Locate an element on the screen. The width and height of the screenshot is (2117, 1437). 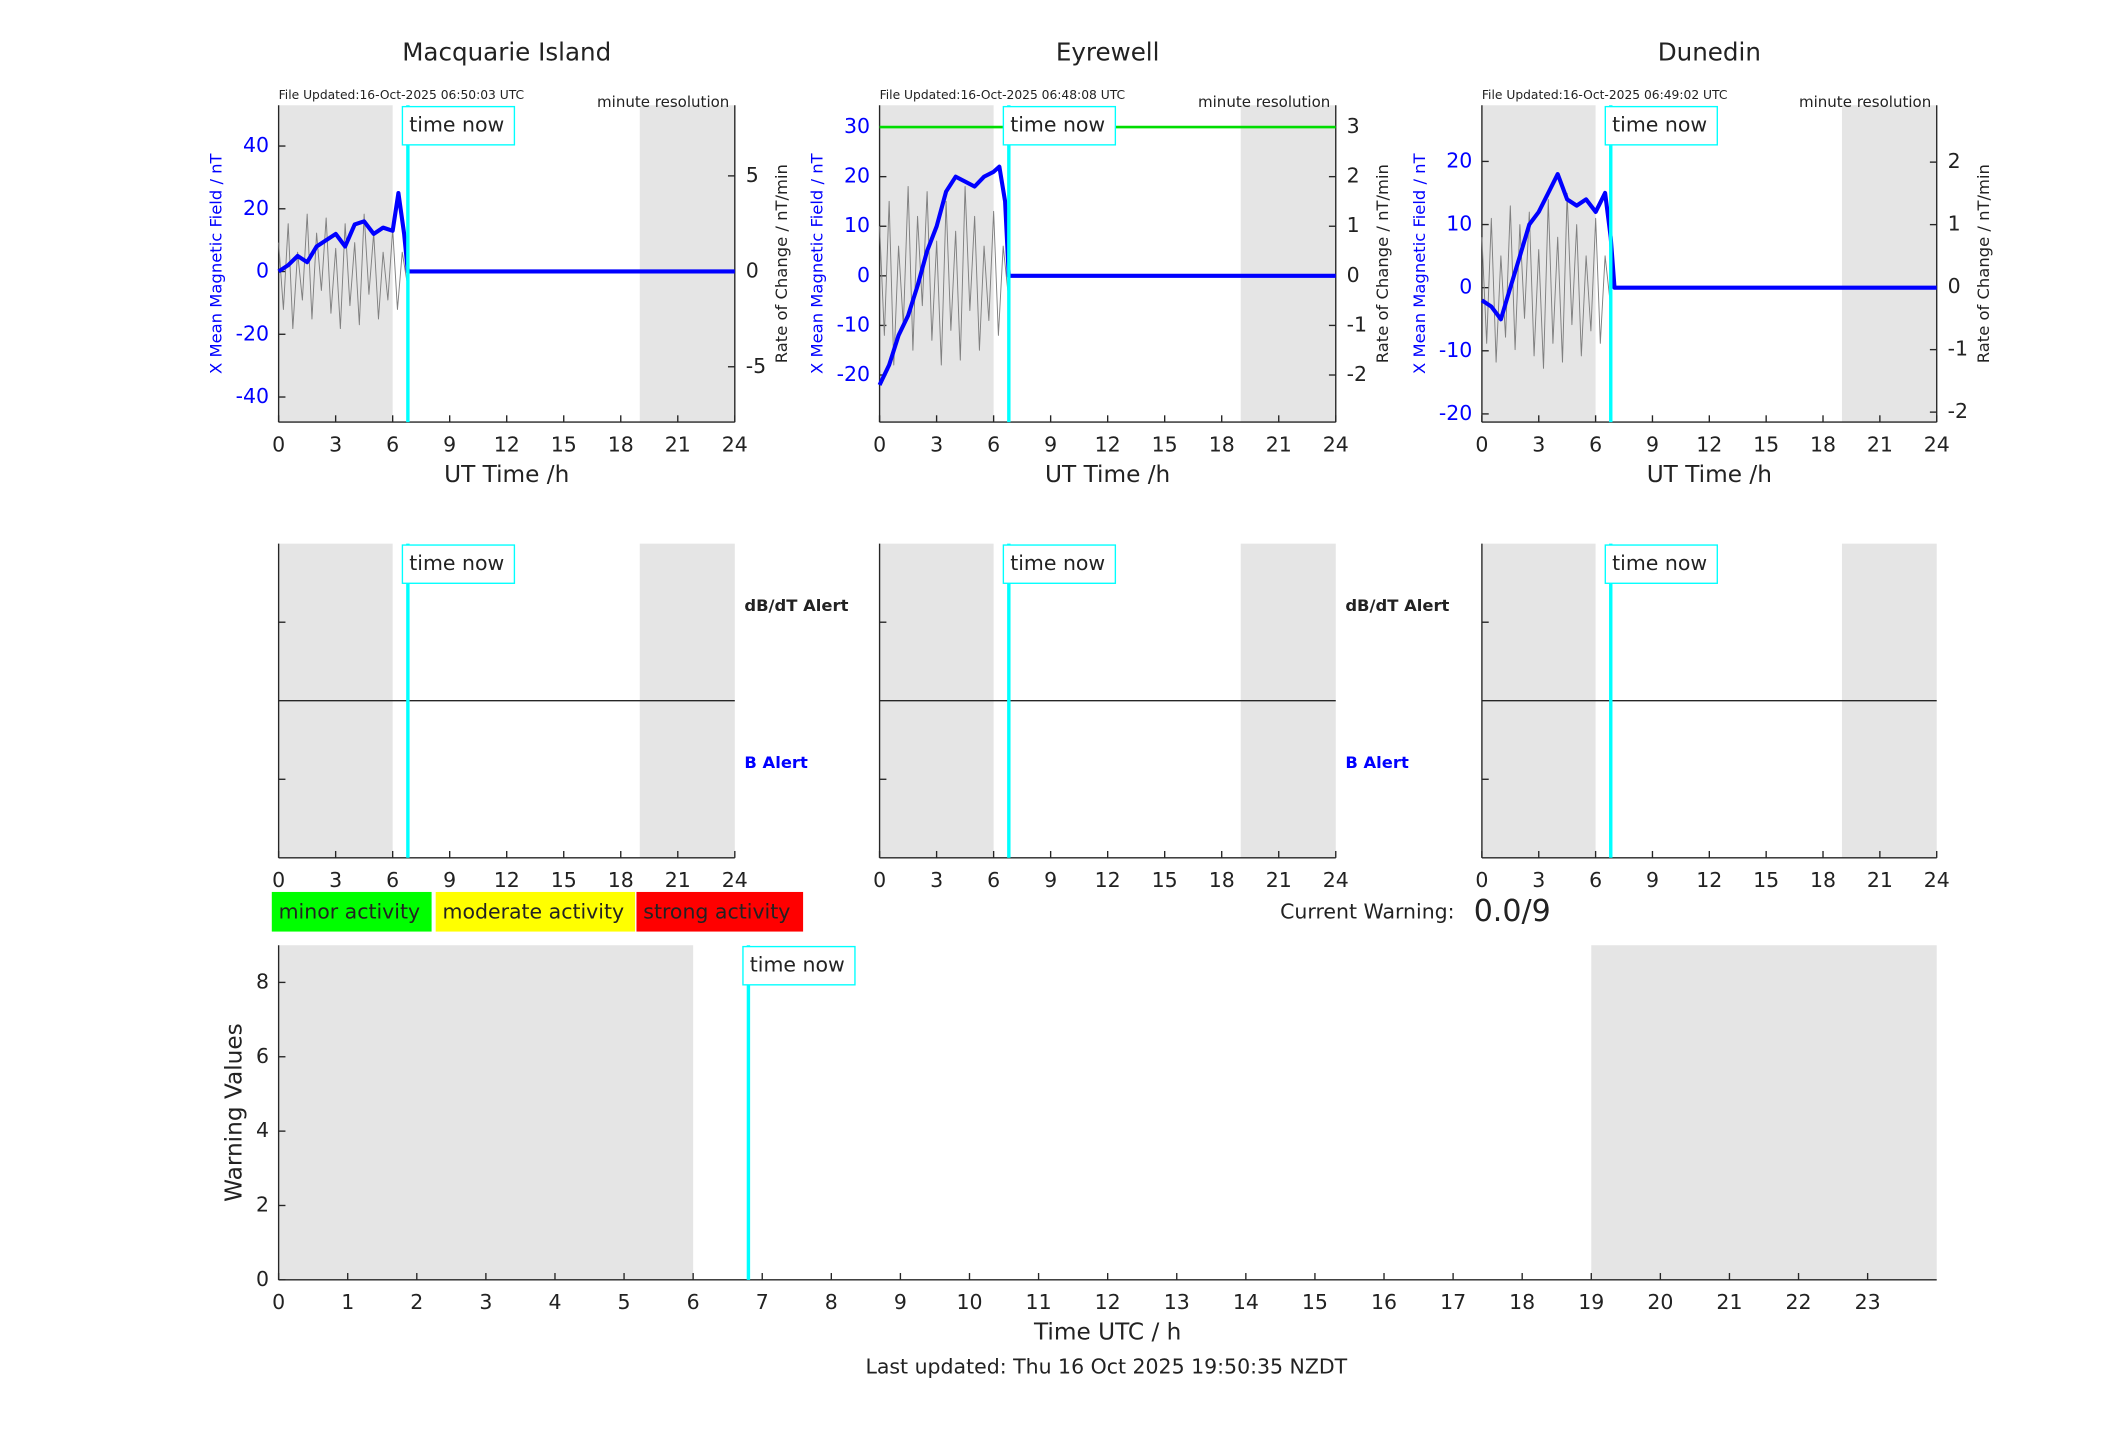
y-tick-label: 30 is located at coordinates (857, 126).